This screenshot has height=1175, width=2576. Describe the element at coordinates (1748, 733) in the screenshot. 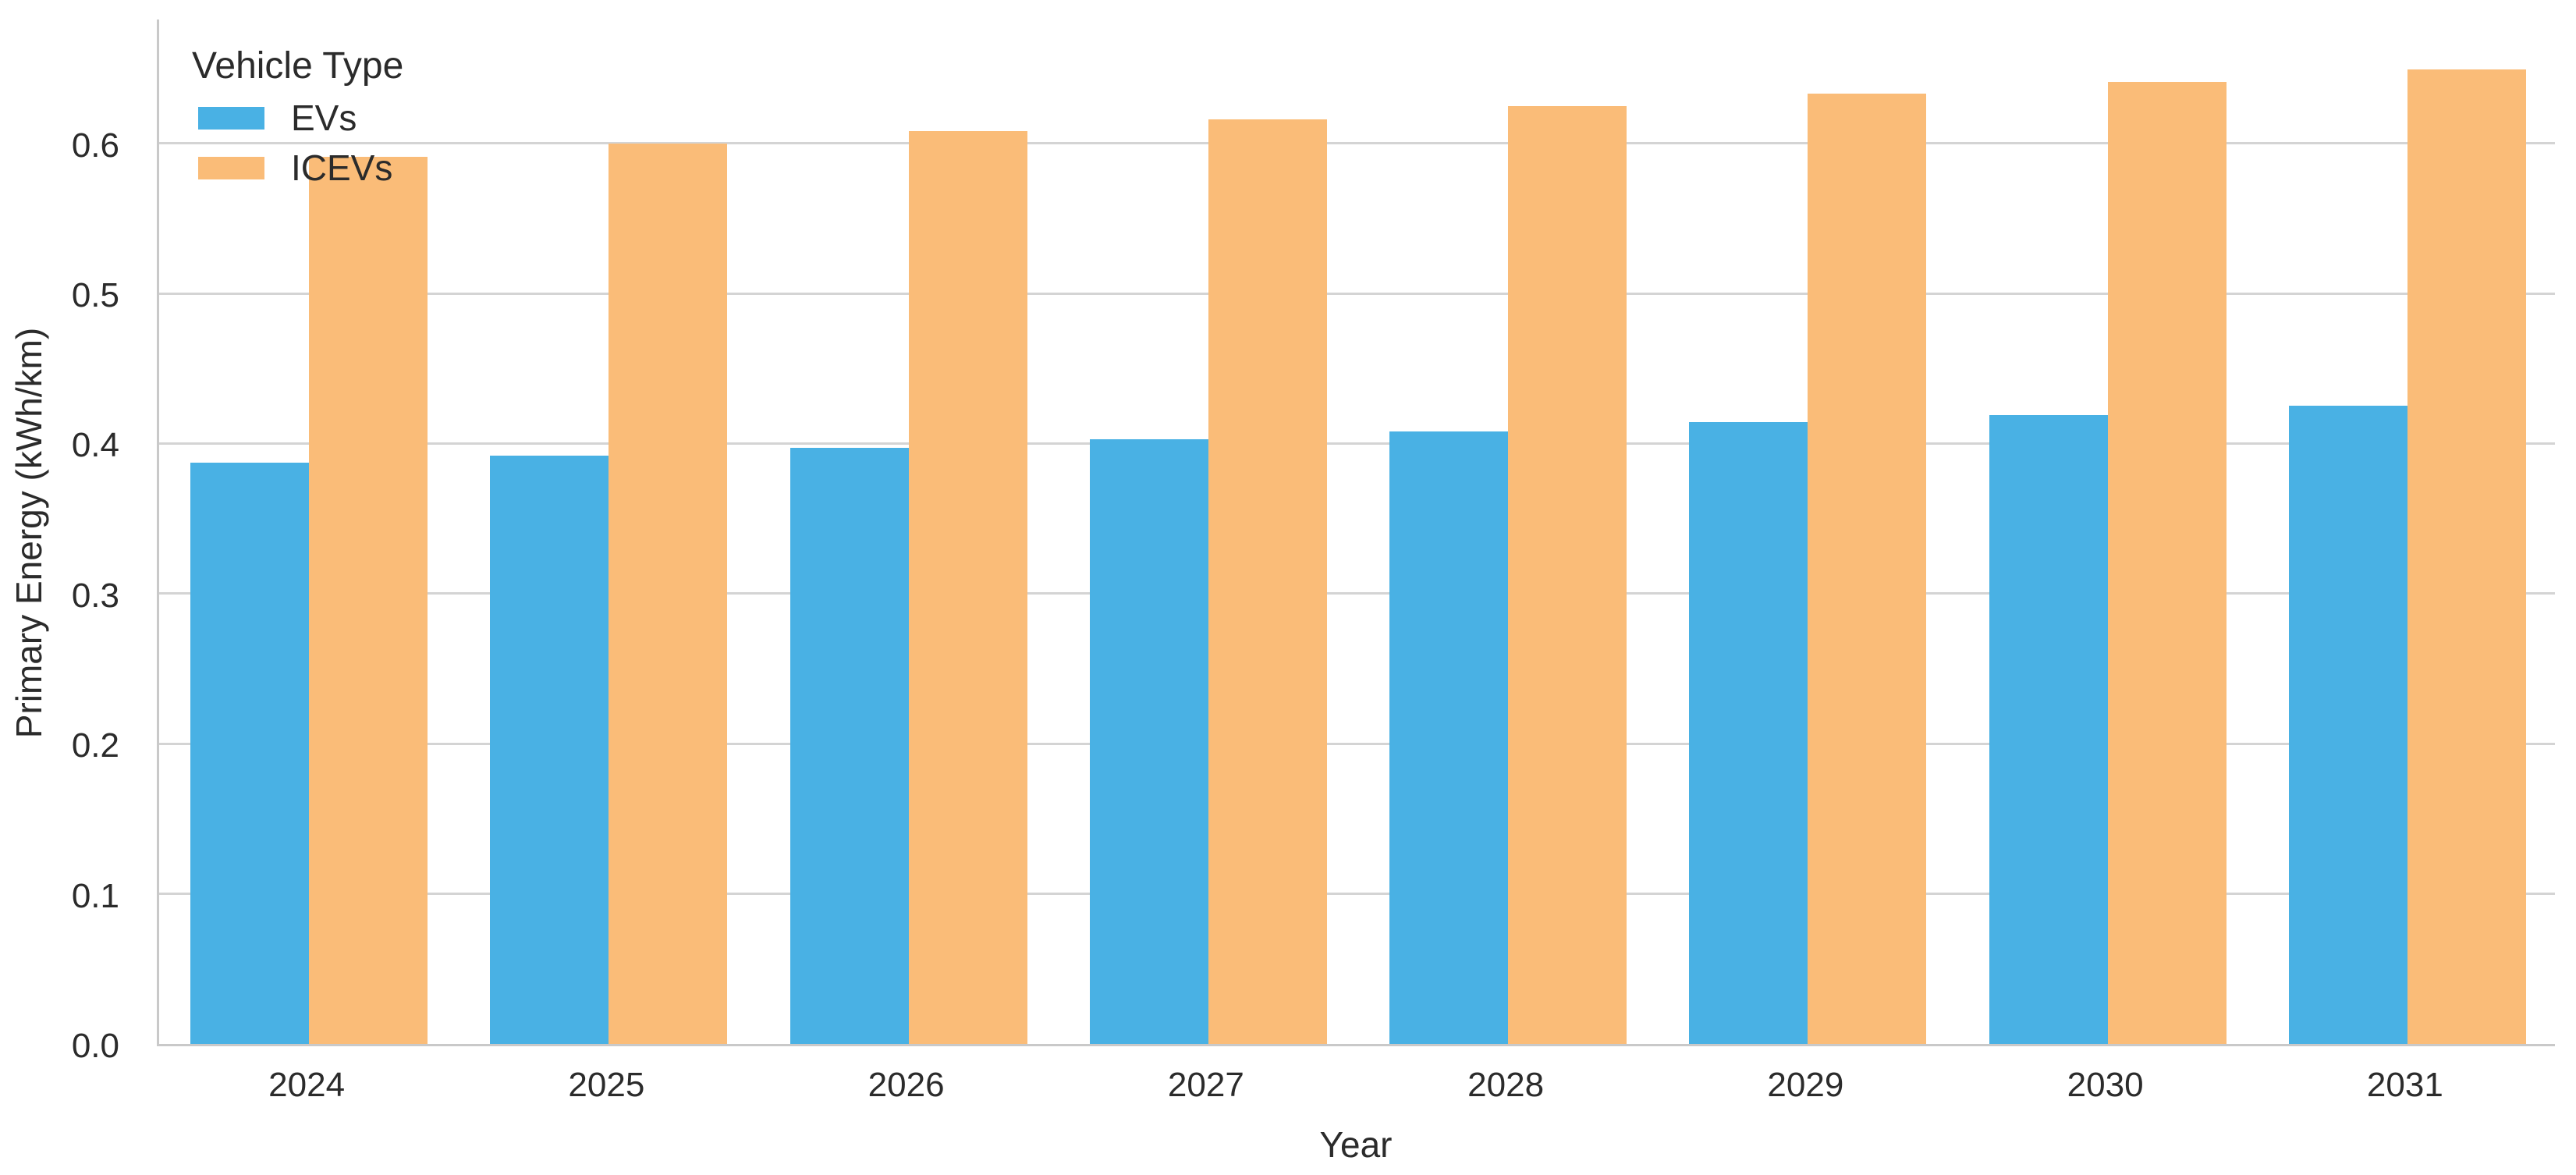

I see `bar-evs-2029` at that location.